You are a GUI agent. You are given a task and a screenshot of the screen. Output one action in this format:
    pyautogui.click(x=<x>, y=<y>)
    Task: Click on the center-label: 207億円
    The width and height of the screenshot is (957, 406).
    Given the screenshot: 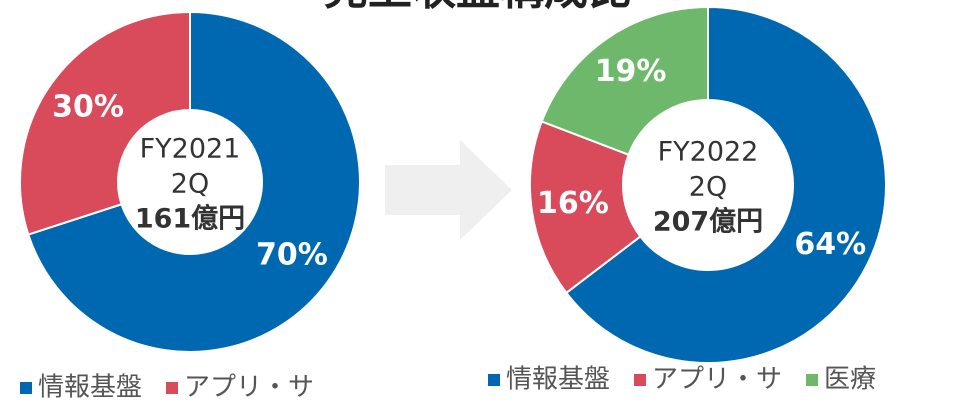 What is the action you would take?
    pyautogui.click(x=708, y=222)
    